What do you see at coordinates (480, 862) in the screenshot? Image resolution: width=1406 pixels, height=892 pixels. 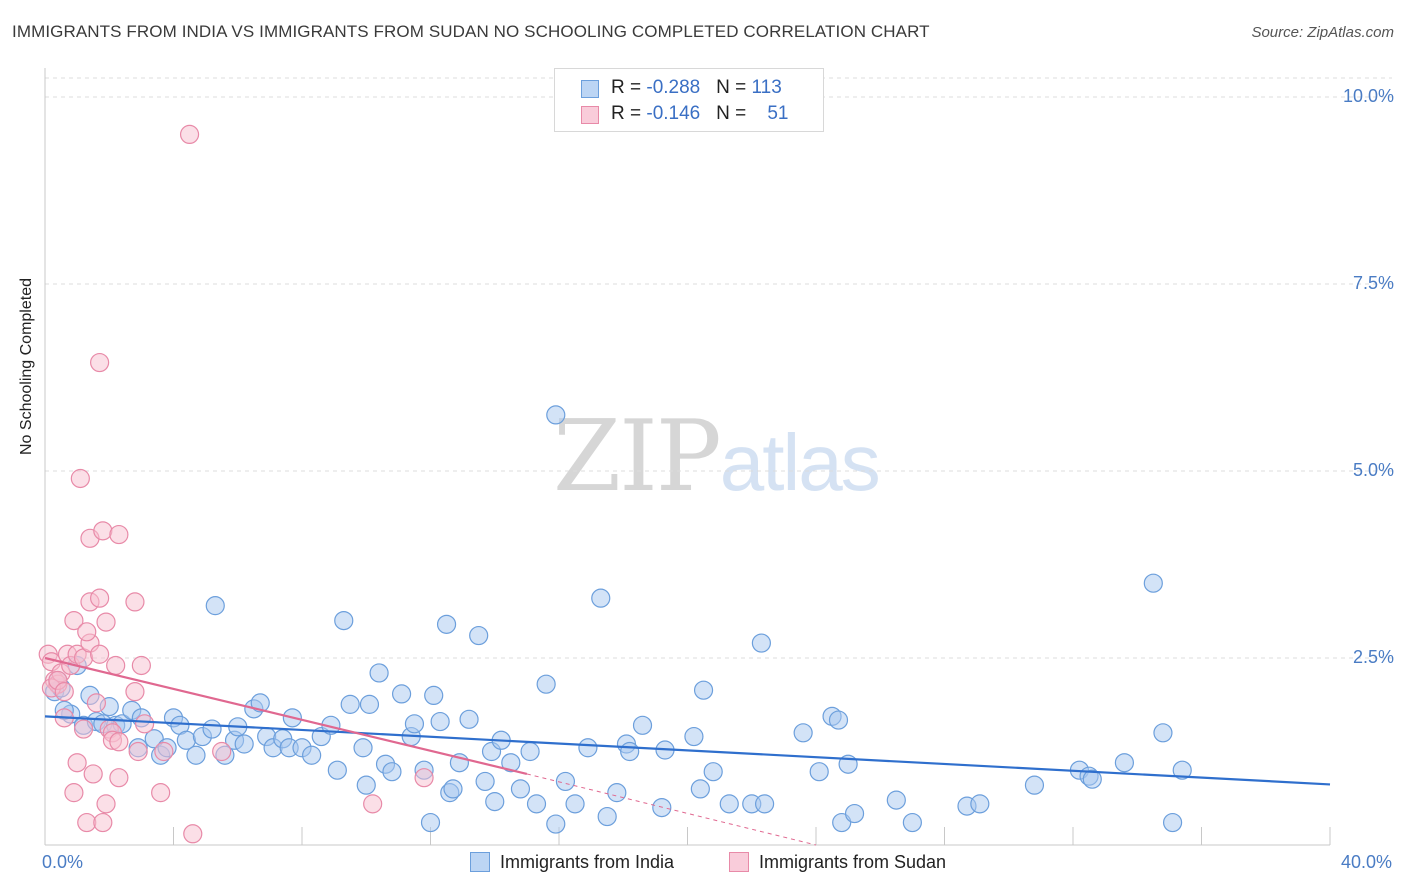 I see `bottom-india-swatch` at bounding box center [480, 862].